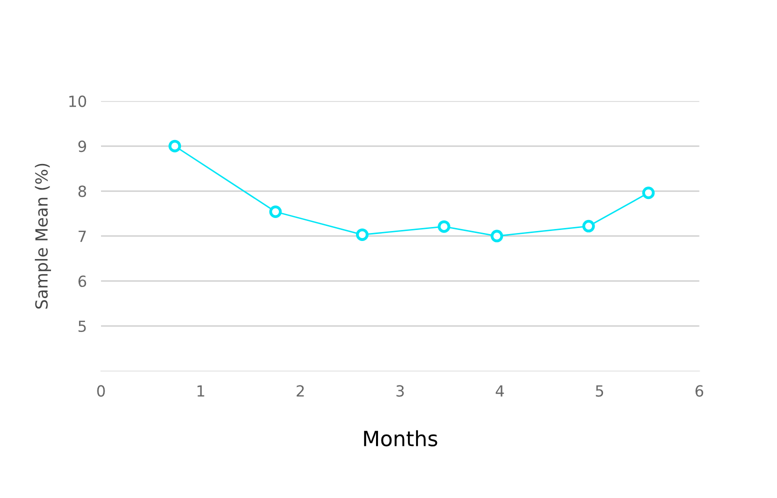  I want to click on x-axis-title: Months, so click(401, 438).